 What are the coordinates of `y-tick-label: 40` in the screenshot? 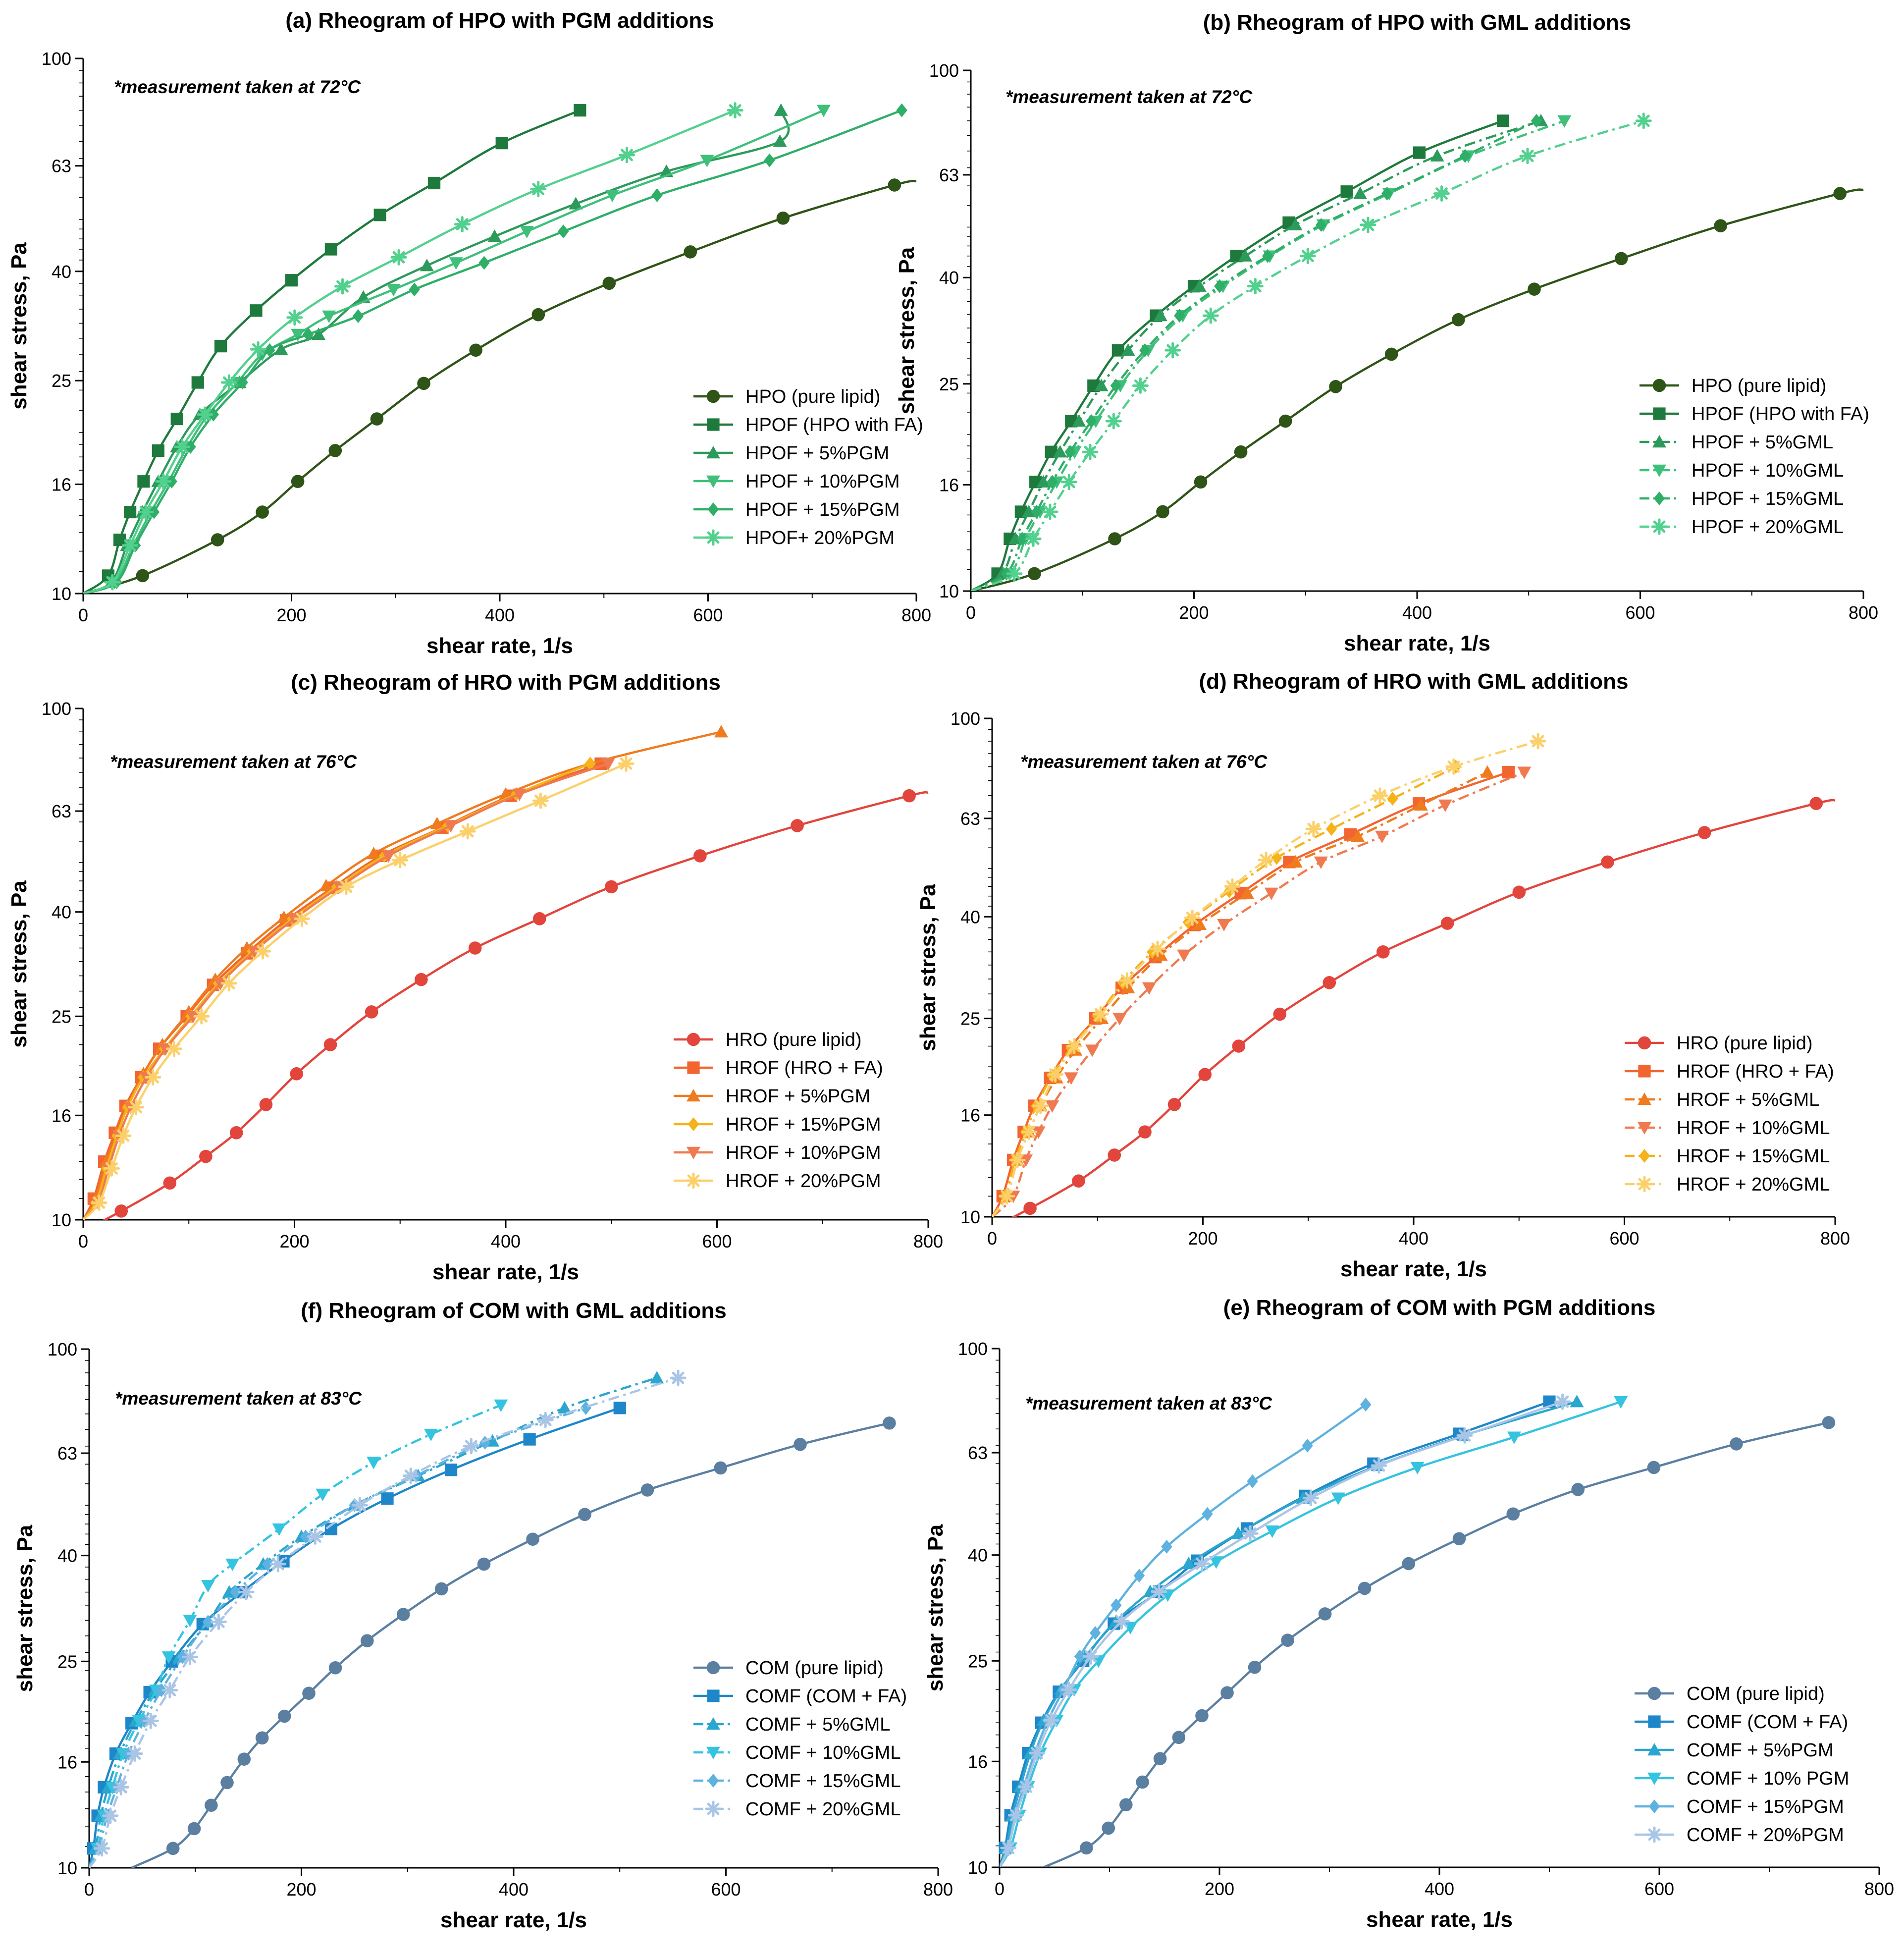 It's located at (61, 912).